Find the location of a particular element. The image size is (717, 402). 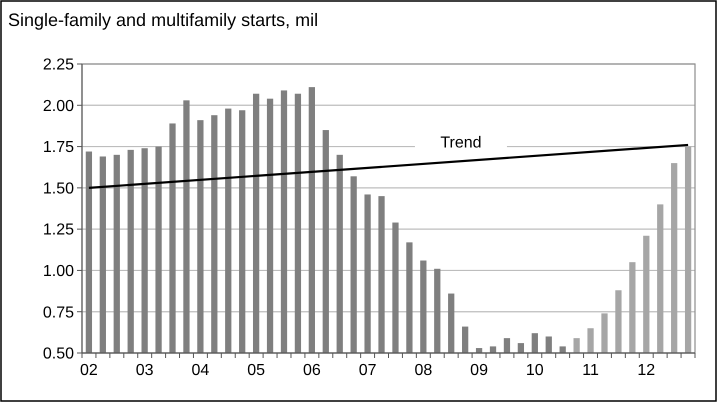

y-tick-label: 1.25 is located at coordinates (58, 230).